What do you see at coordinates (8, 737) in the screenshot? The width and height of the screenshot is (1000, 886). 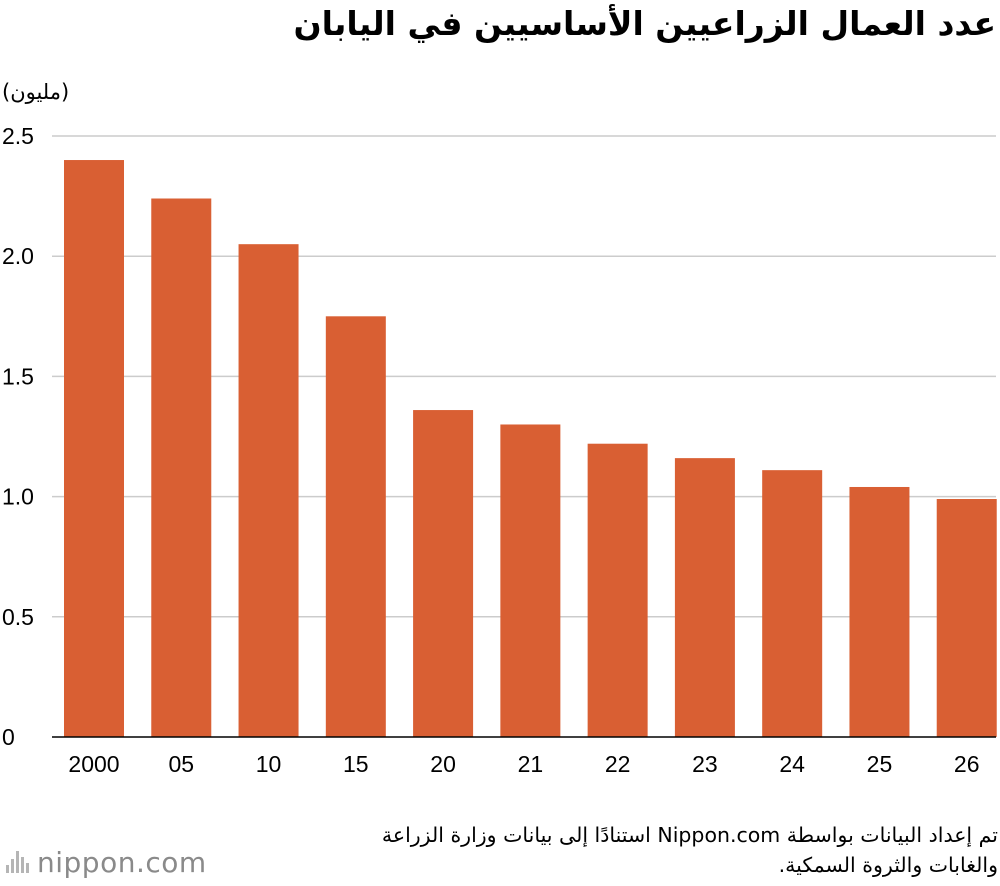 I see `y-tick-label: 0` at bounding box center [8, 737].